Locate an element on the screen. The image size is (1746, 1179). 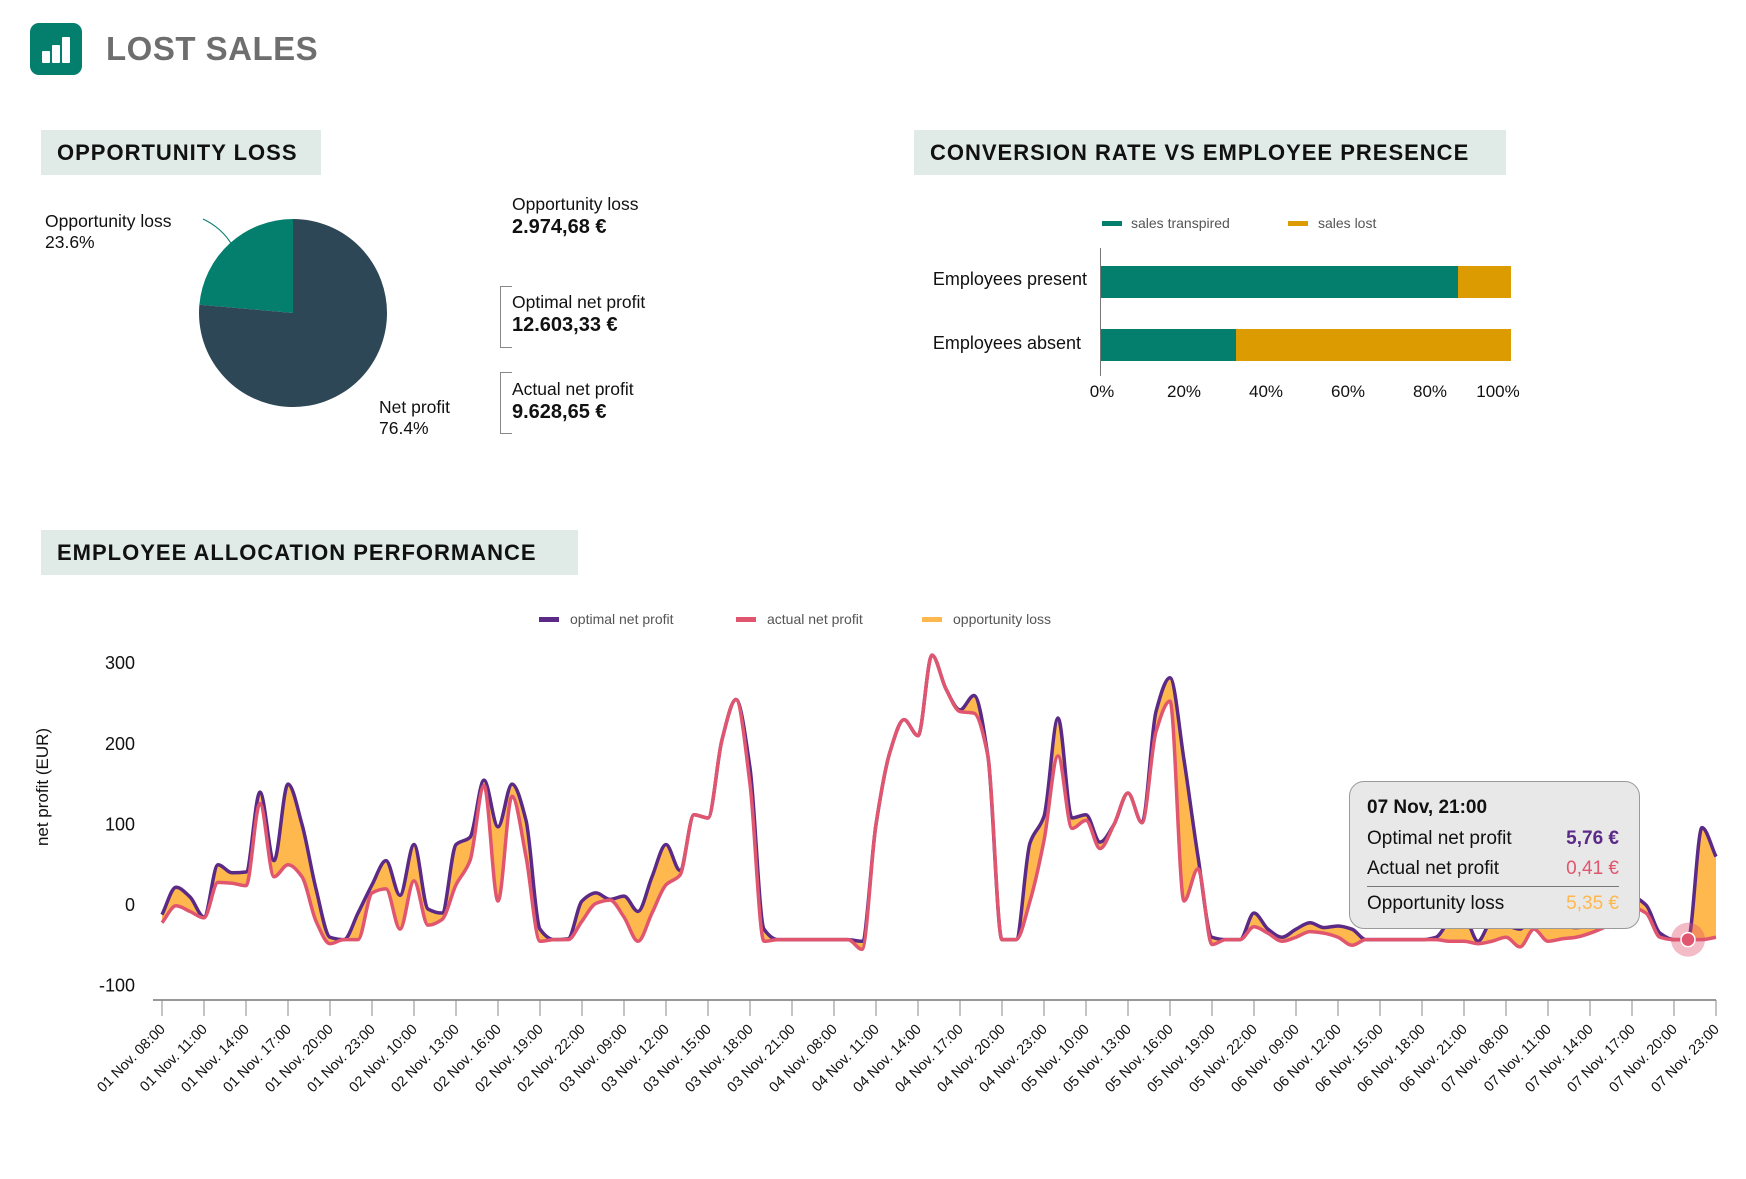
stat-label: Opportunity loss is located at coordinates (575, 204).